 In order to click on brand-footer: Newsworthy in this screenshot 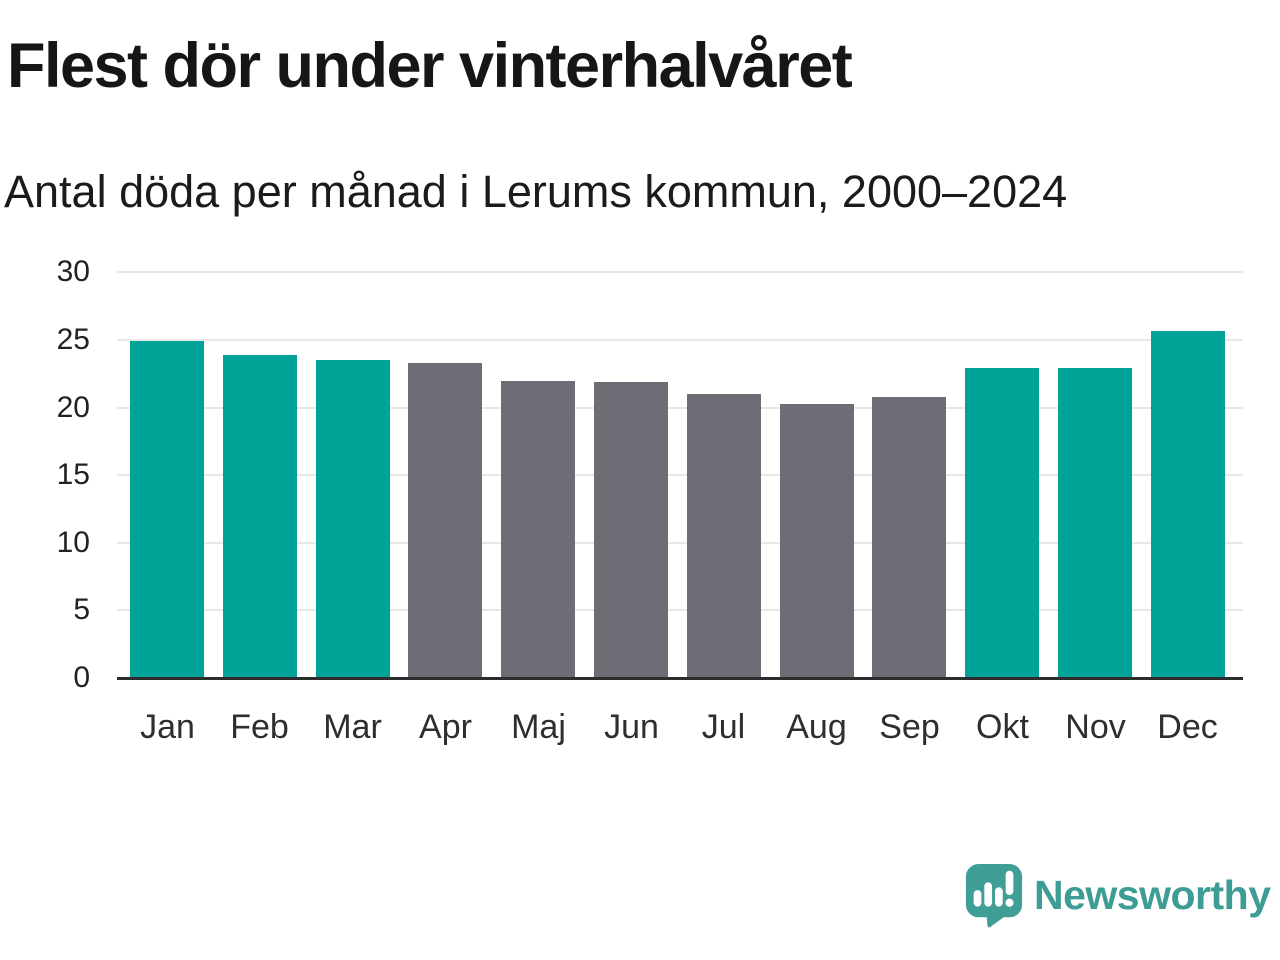, I will do `click(1117, 895)`.